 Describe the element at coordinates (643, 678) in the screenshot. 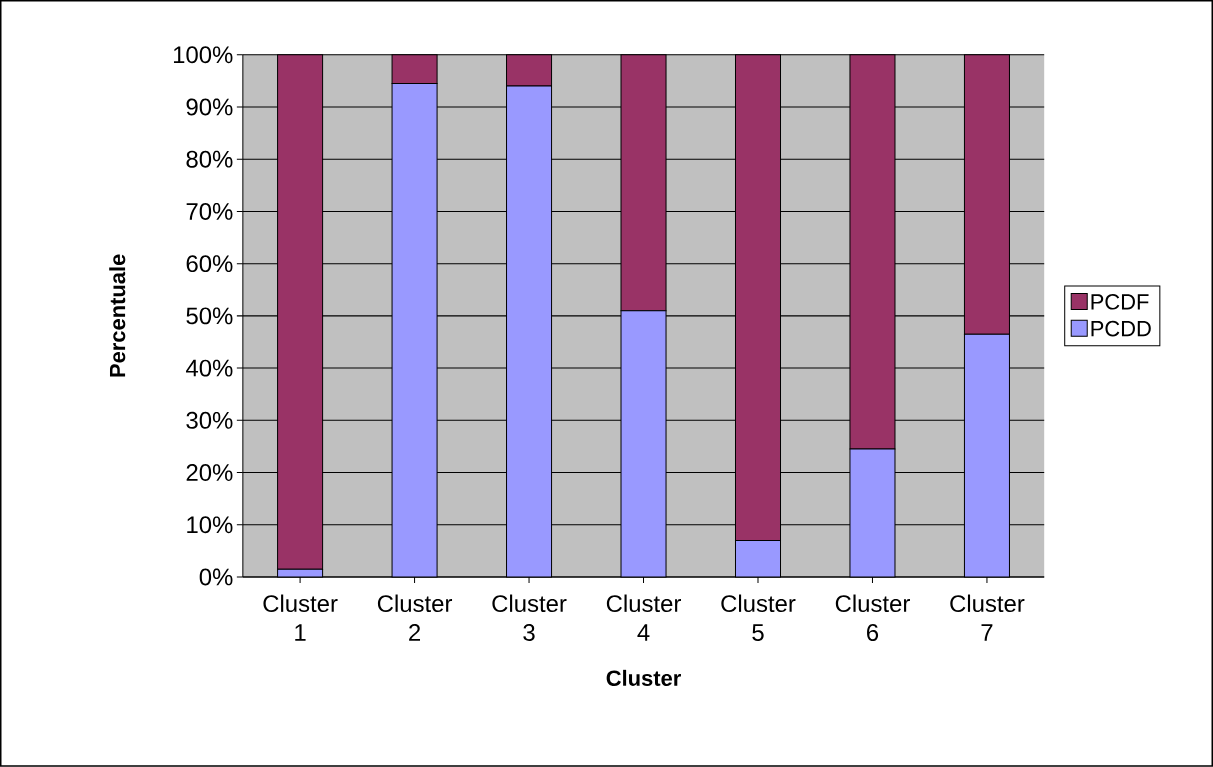

I see `x-axis-title: Cluster` at that location.